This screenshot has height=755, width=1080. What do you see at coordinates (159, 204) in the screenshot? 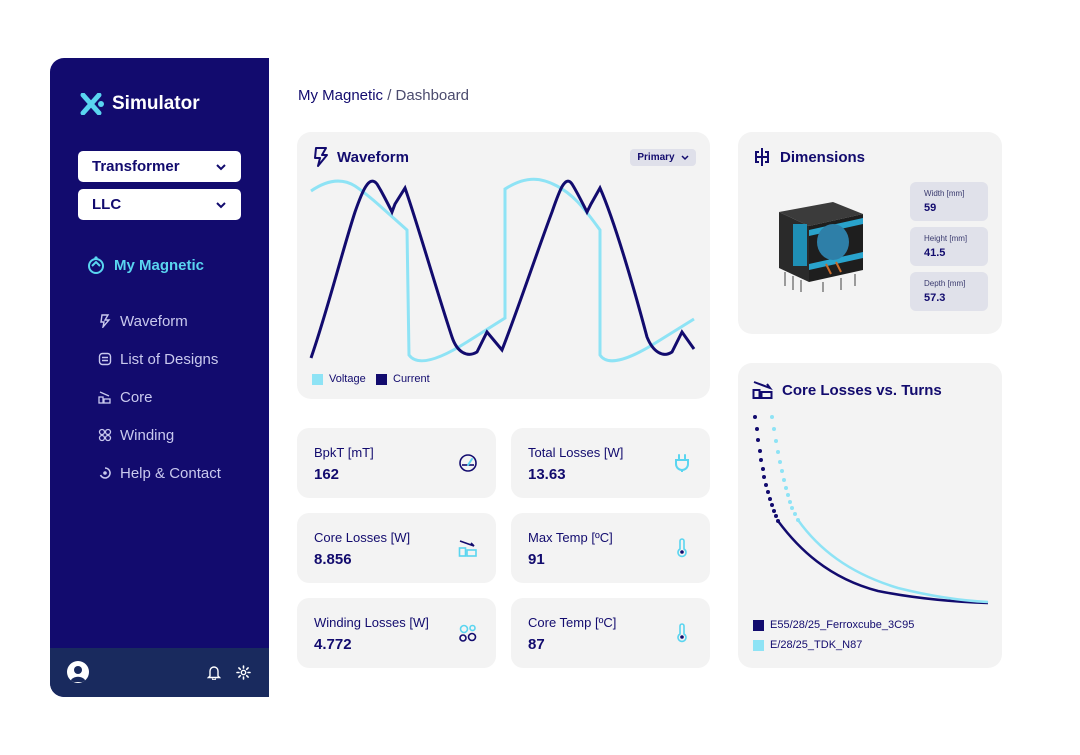
I see `topology-select: LLC` at bounding box center [159, 204].